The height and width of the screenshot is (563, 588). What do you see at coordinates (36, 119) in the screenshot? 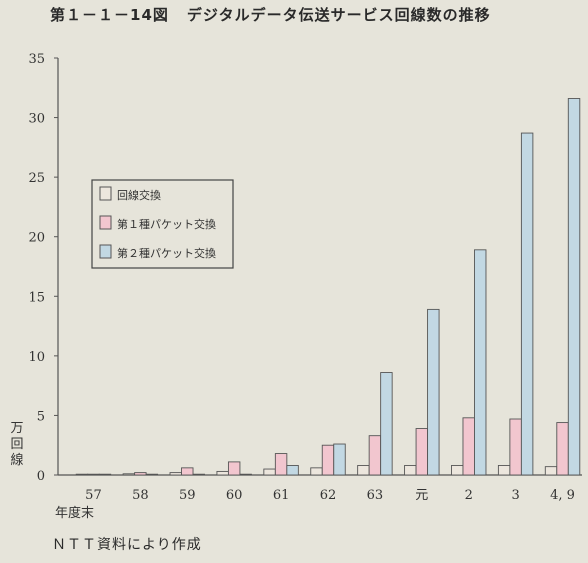
I see `y-tick-label: 30` at bounding box center [36, 119].